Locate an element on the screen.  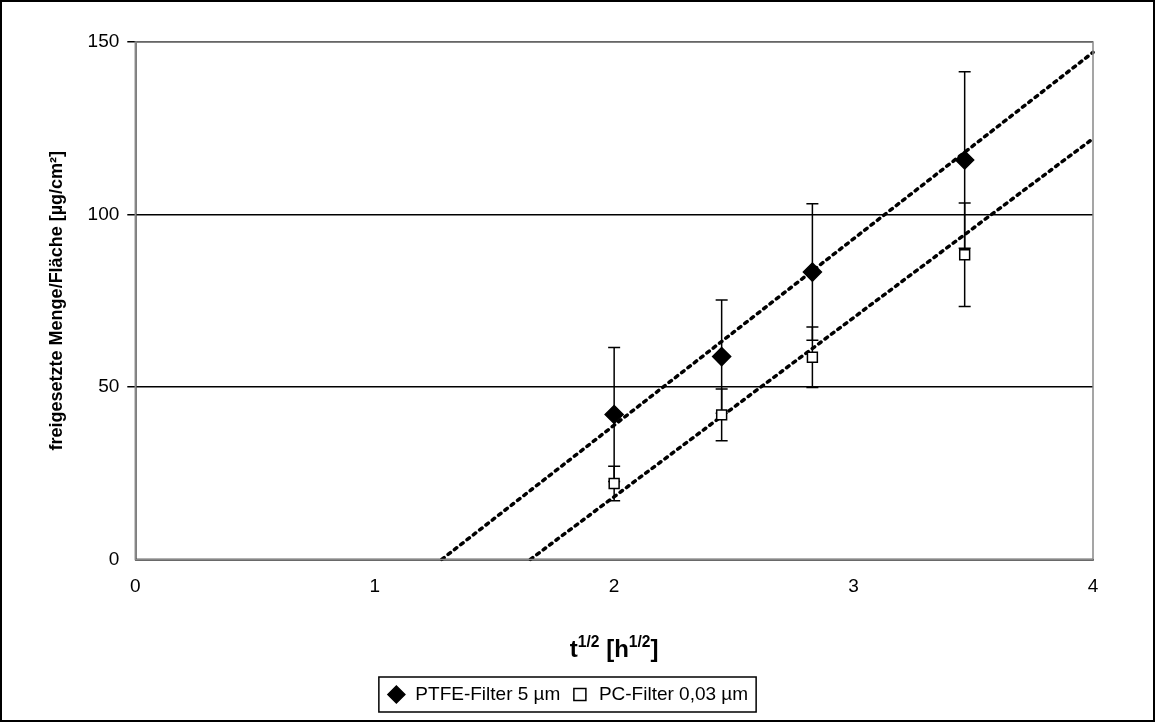
y-tick-label: 50 is located at coordinates (109, 386).